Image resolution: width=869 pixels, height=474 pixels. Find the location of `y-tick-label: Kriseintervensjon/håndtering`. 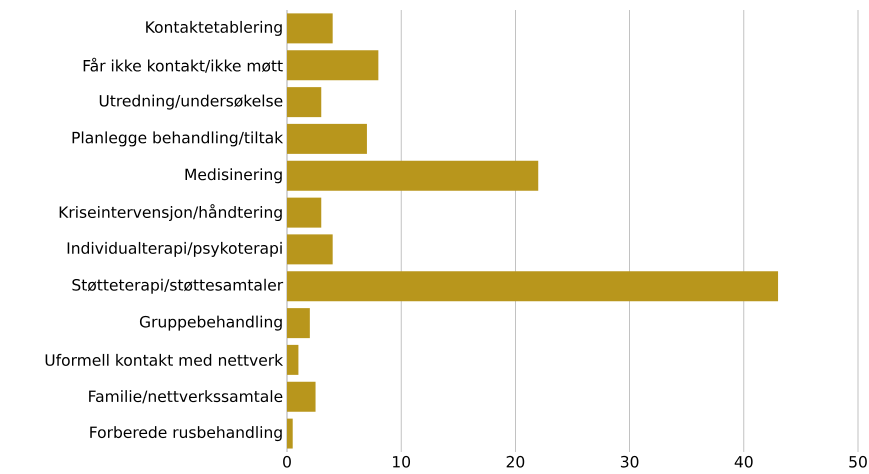

y-tick-label: Kriseintervensjon/håndtering is located at coordinates (171, 213).